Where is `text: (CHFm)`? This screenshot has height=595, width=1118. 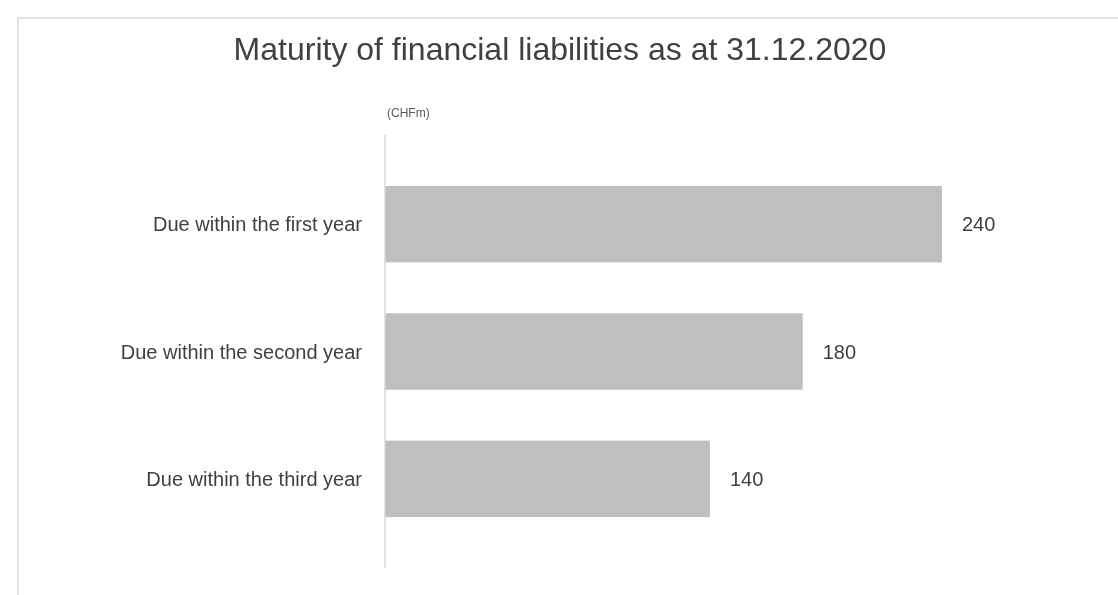 text: (CHFm) is located at coordinates (408, 113).